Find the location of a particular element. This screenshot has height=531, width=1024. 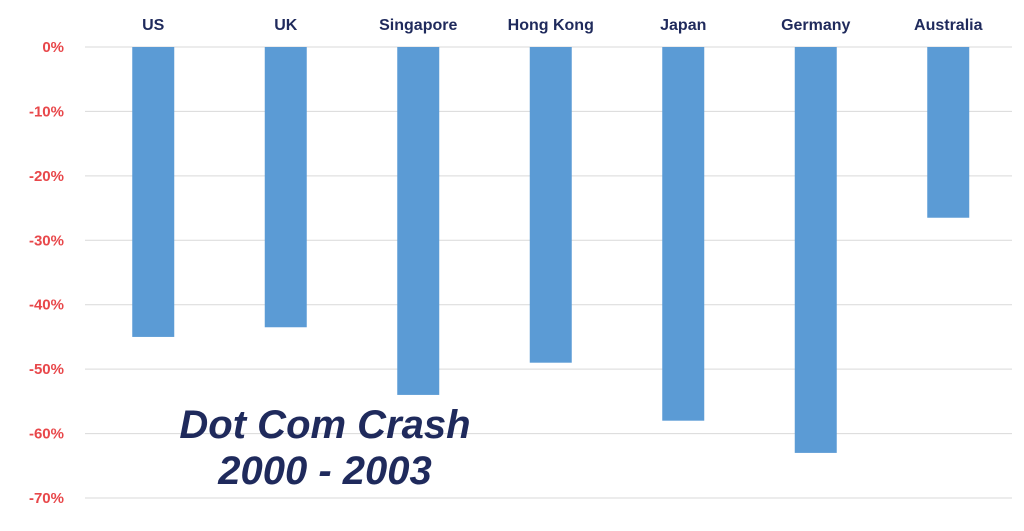

y-tick-label: -30% is located at coordinates (46, 240).